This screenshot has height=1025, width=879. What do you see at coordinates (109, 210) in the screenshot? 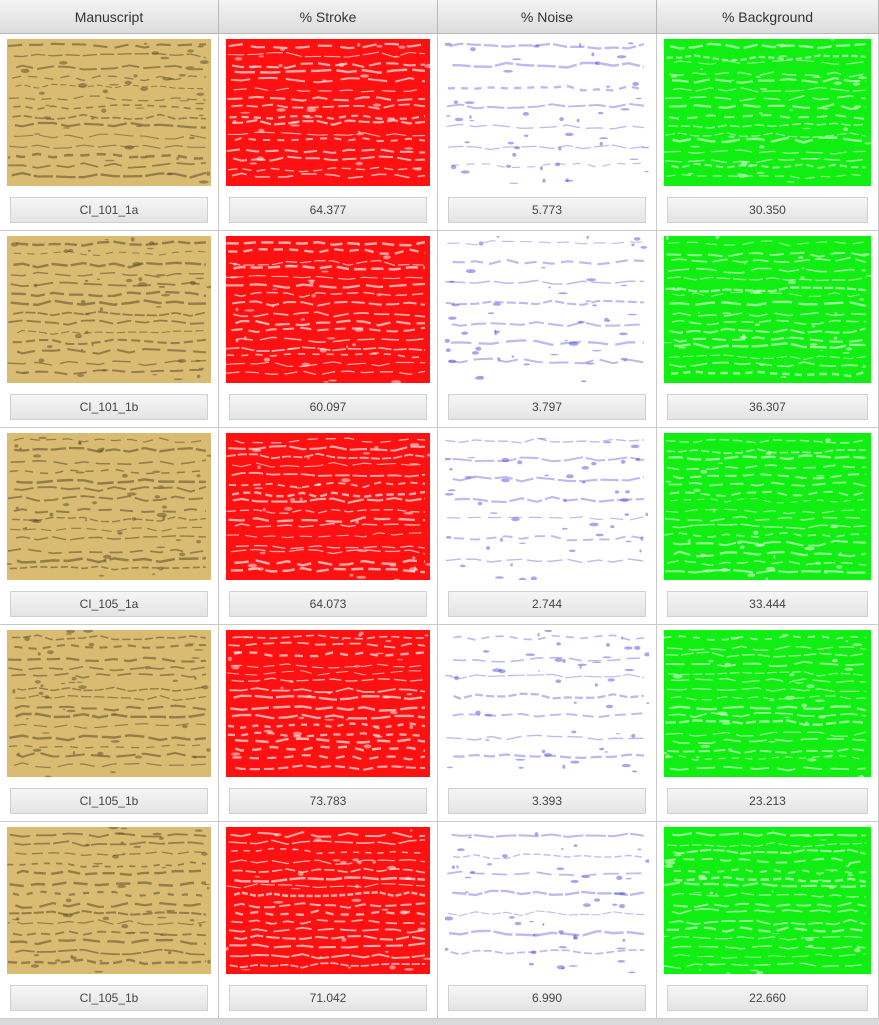
I see `manuscript-id-label: CI_101_1a` at bounding box center [109, 210].